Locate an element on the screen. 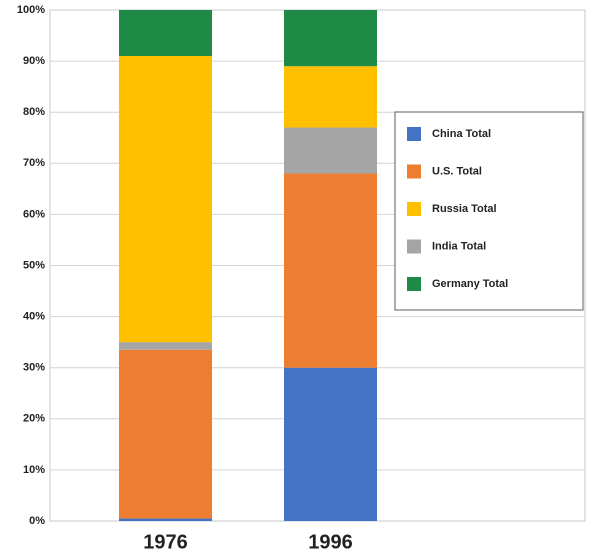  legend-label: Russia Total is located at coordinates (464, 209).